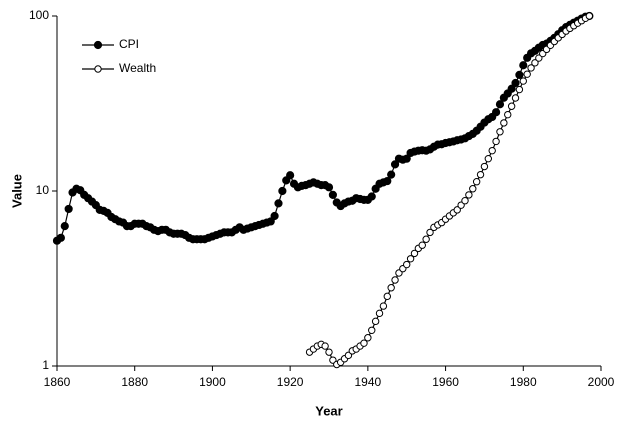 The width and height of the screenshot is (618, 423). I want to click on x-axis-title: Year, so click(328, 410).